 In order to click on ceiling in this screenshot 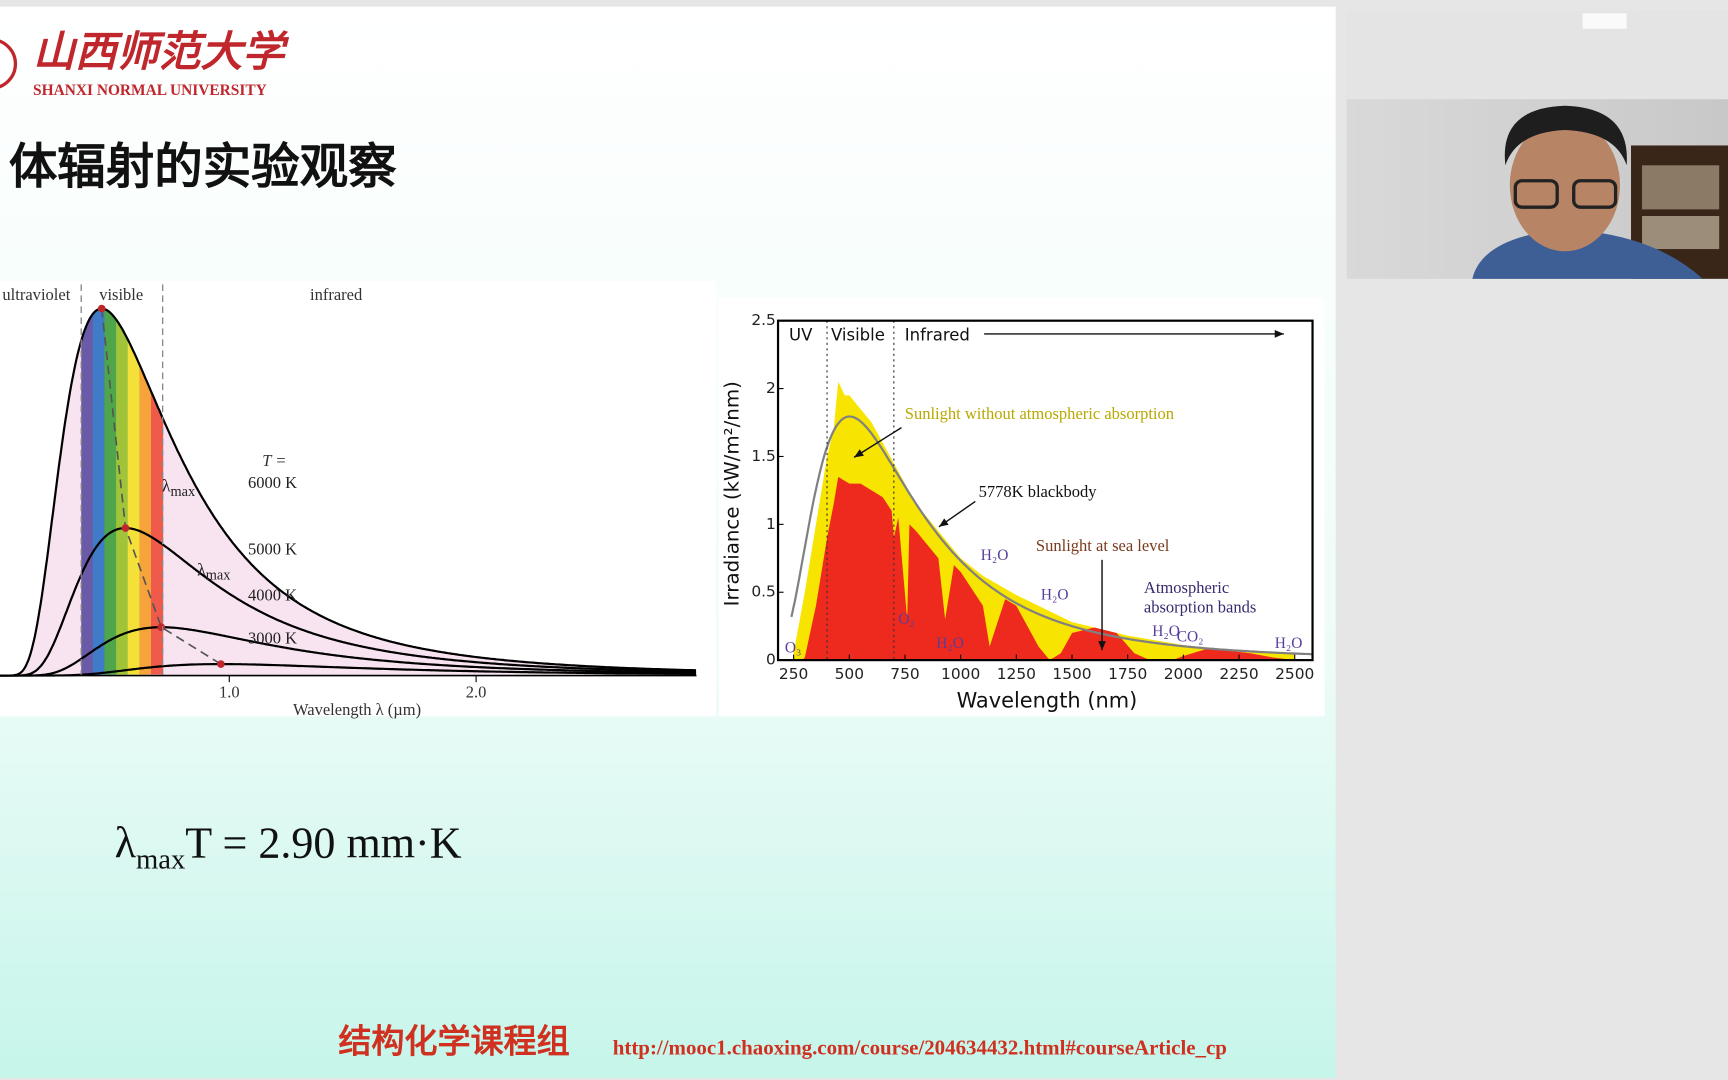, I will do `click(1537, 55)`.